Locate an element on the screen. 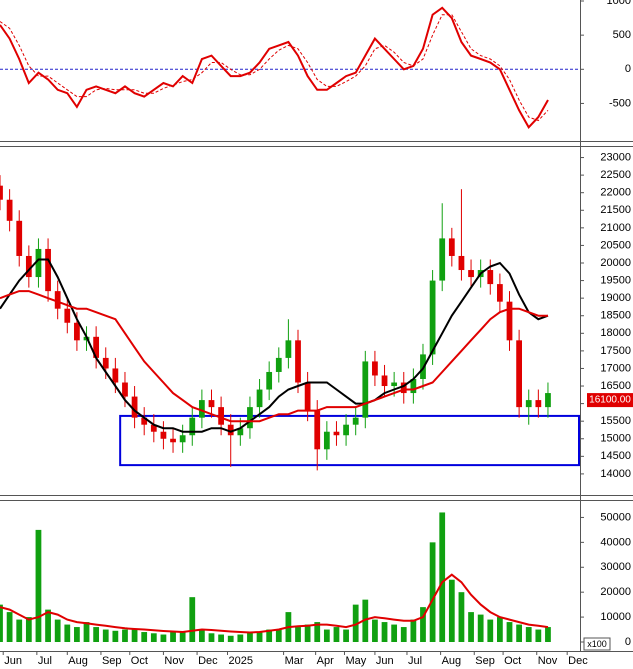 Image resolution: width=633 pixels, height=669 pixels. y-tick-label: 500 is located at coordinates (622, 35).